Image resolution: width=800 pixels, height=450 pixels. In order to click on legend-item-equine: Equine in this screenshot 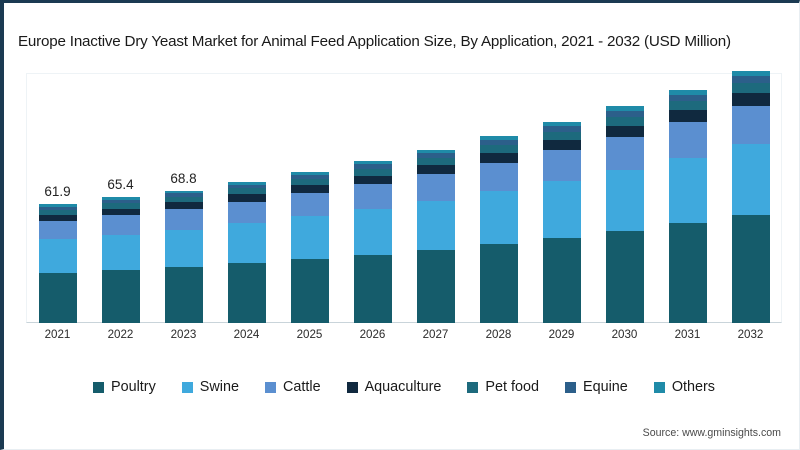, I will do `click(596, 387)`.